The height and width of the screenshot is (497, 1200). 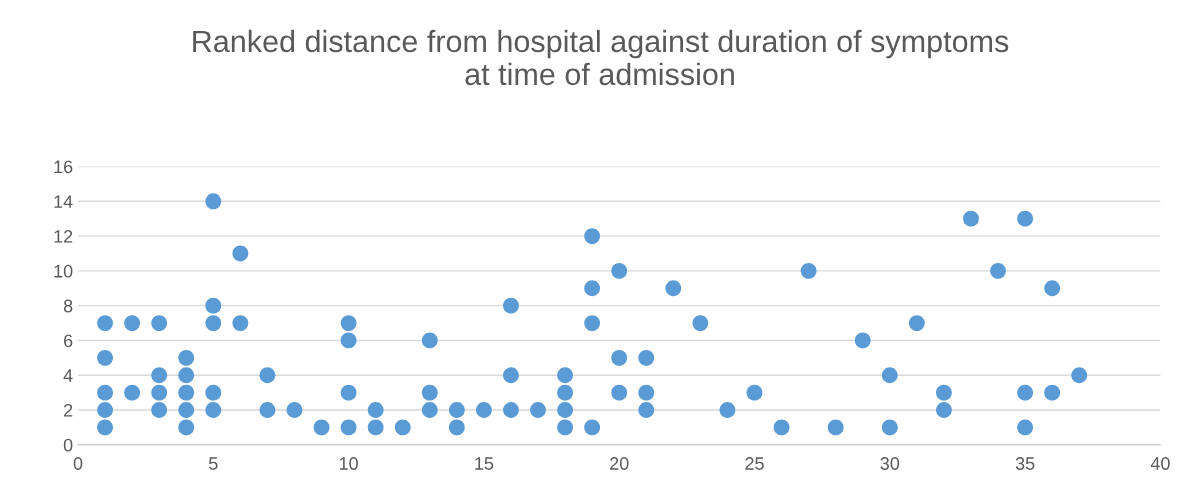 I want to click on x-tick-label: 0, so click(x=78, y=463).